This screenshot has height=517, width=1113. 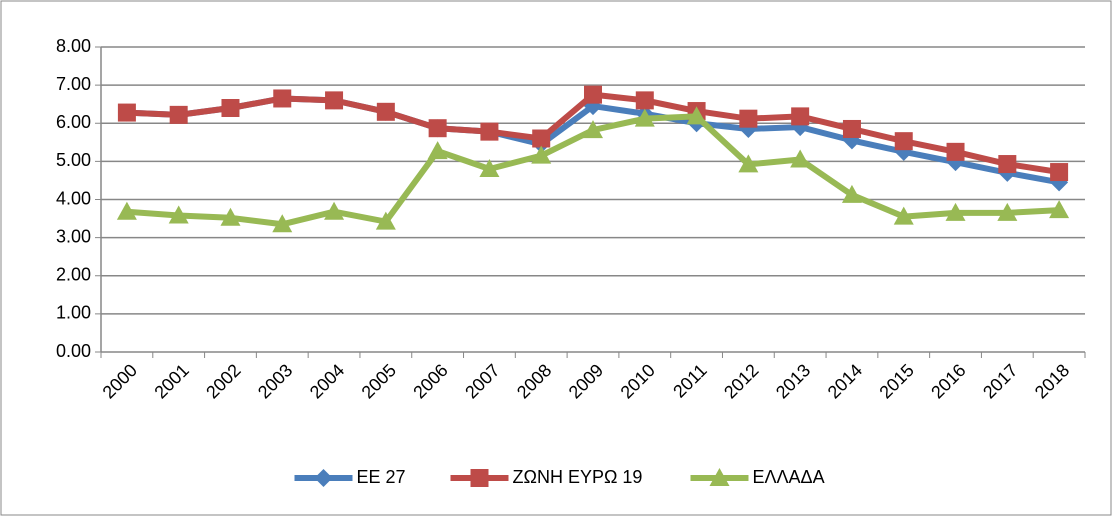 What do you see at coordinates (73, 198) in the screenshot?
I see `y-tick-label: 4.00` at bounding box center [73, 198].